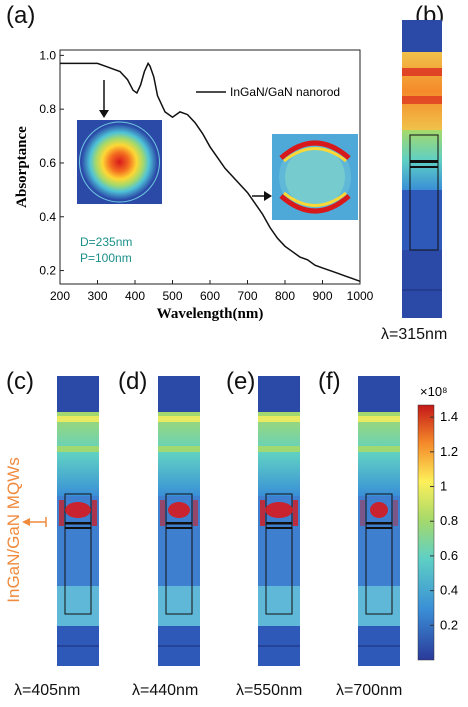  I want to click on colorbar-tick-label: 0.2, so click(449, 624).